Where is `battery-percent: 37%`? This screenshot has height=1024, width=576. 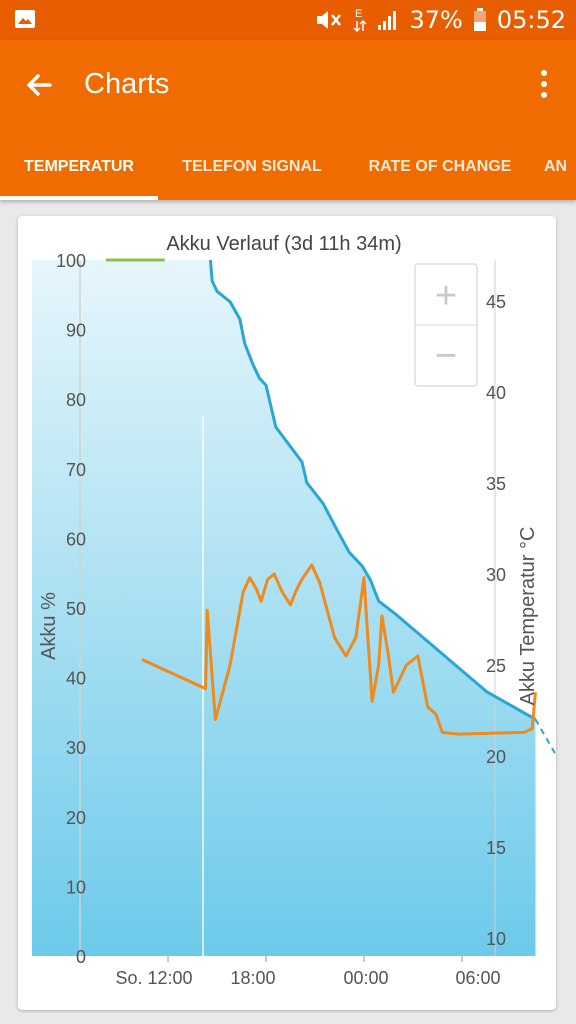
battery-percent: 37% is located at coordinates (436, 20).